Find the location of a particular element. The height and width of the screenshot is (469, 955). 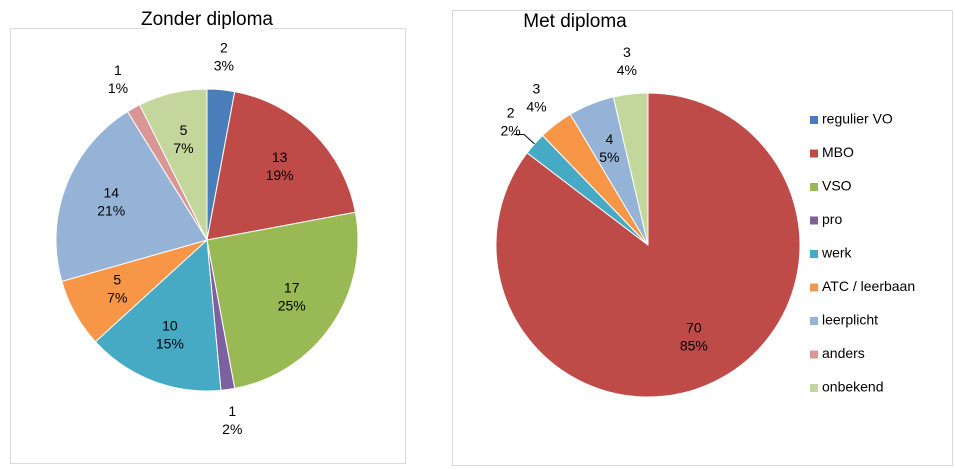

data-label: 70 is located at coordinates (694, 327).